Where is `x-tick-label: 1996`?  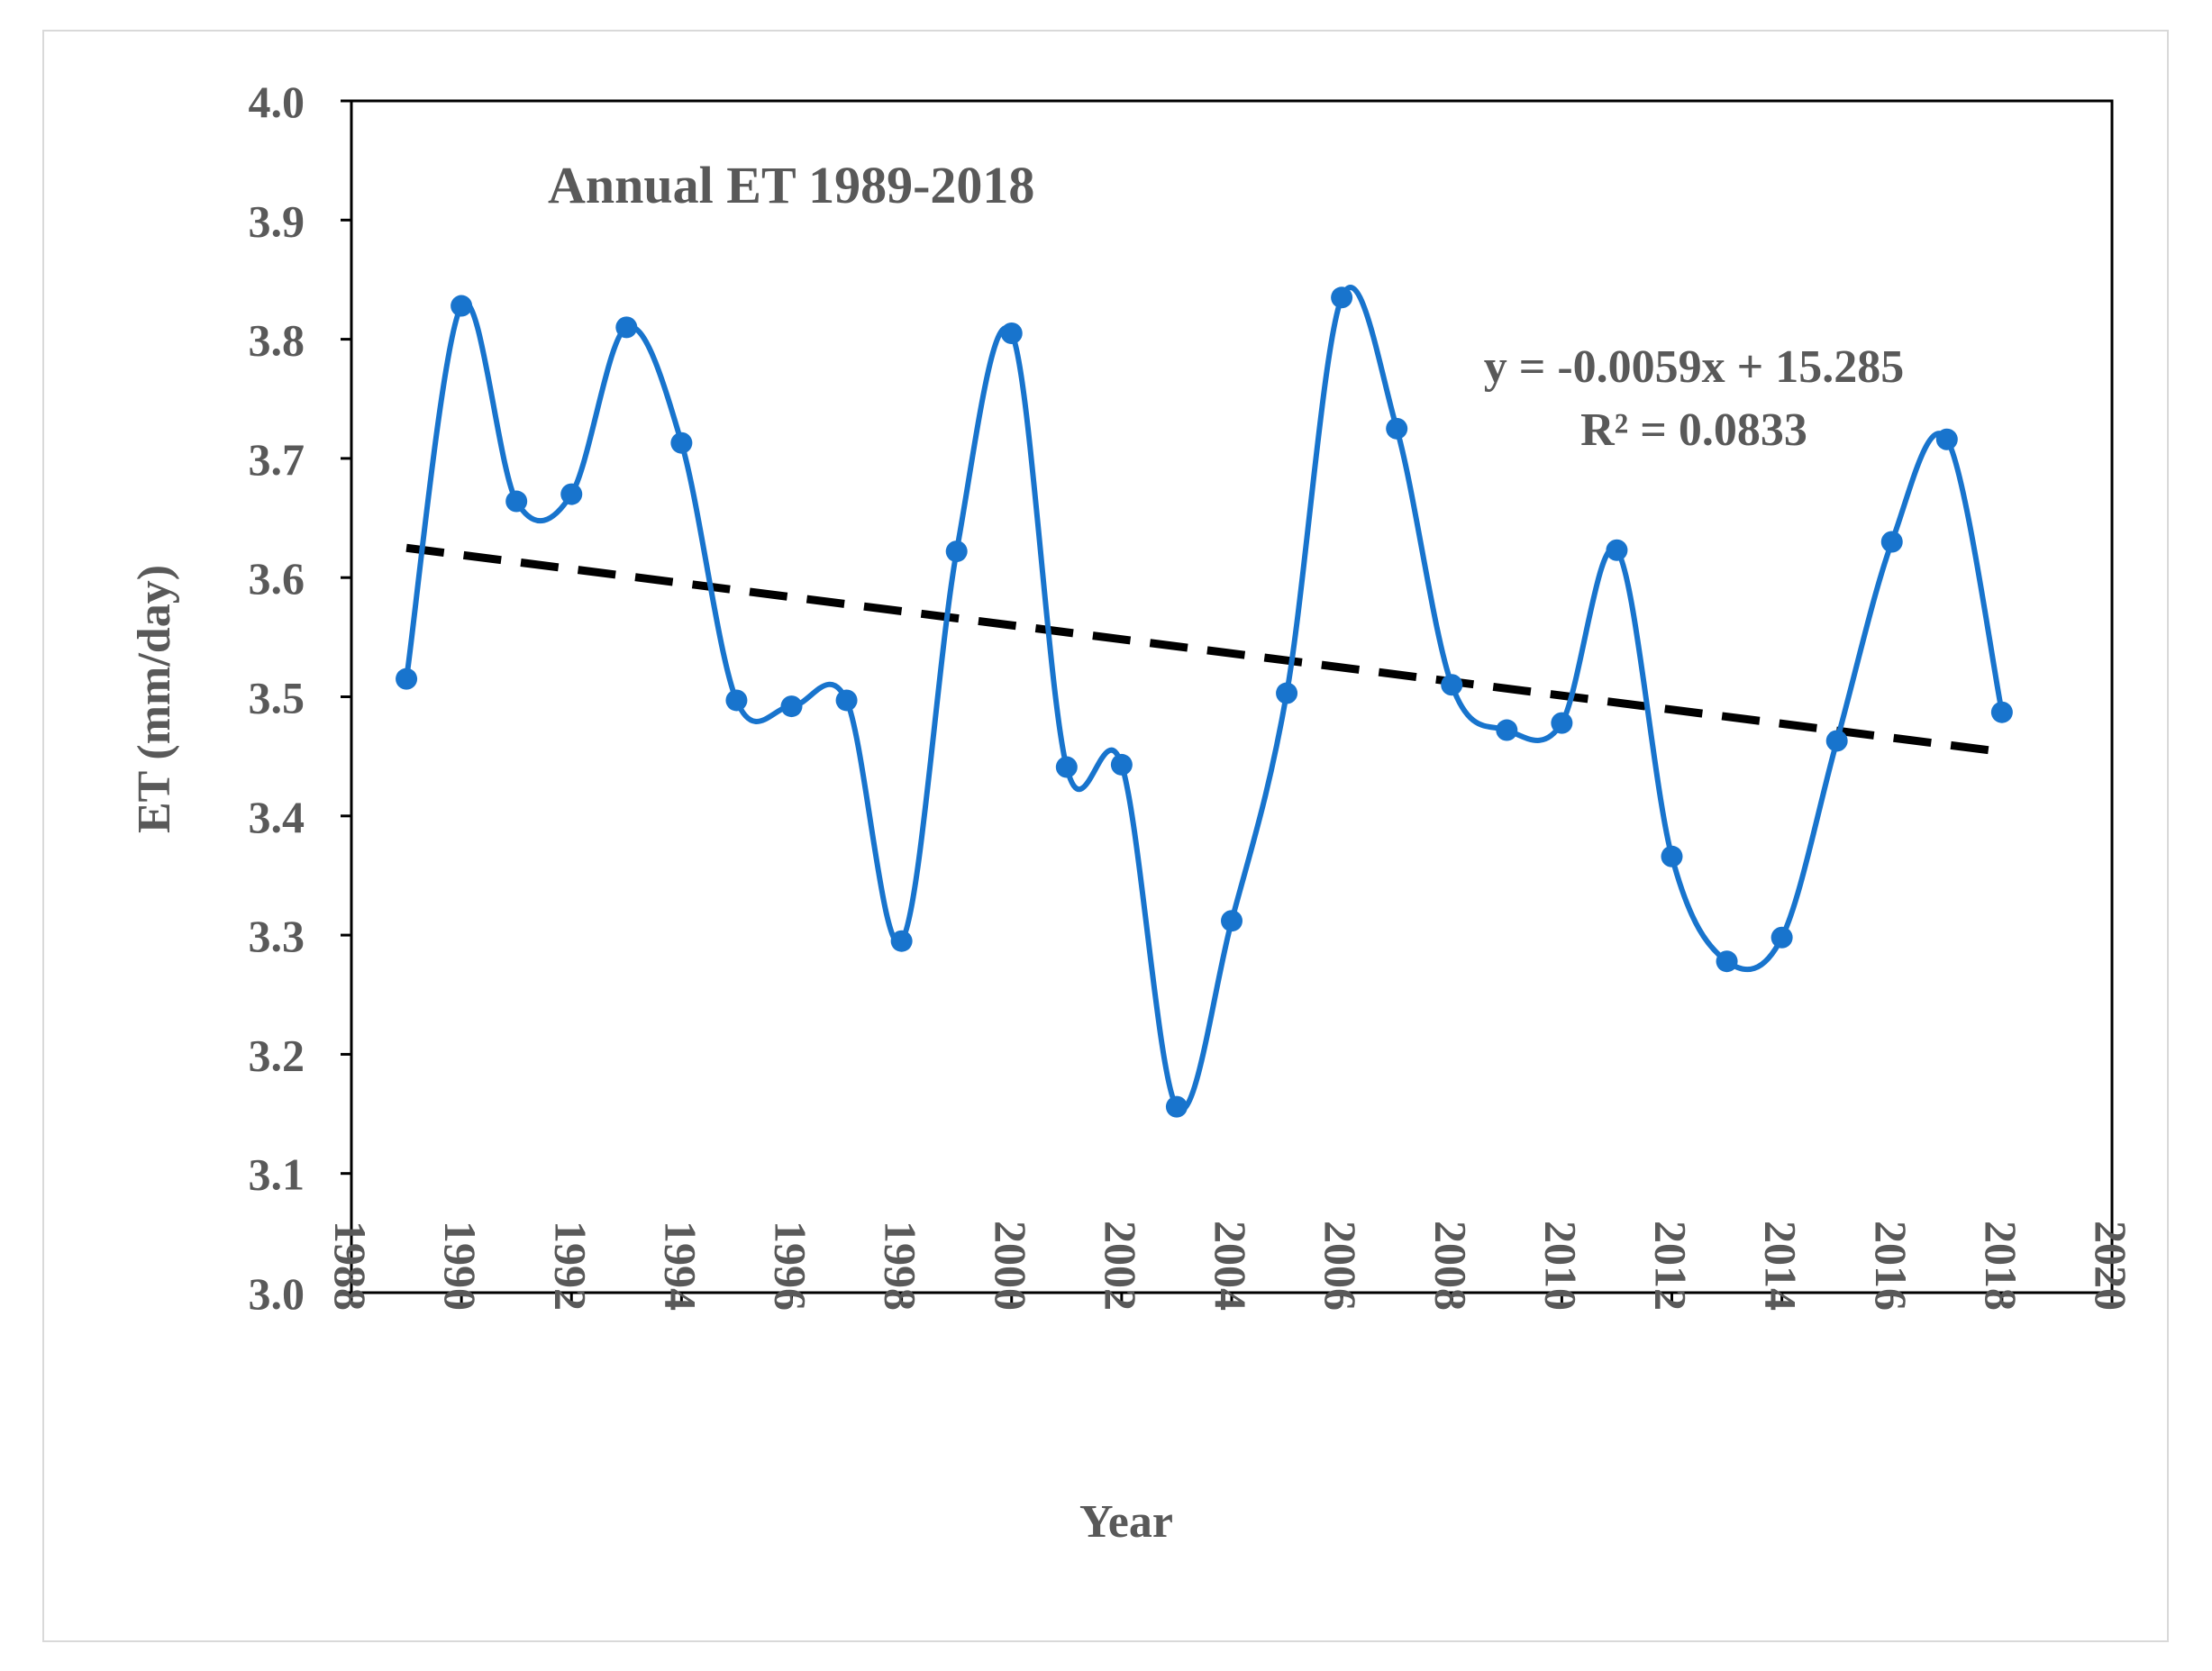 x-tick-label: 1996 is located at coordinates (791, 1266).